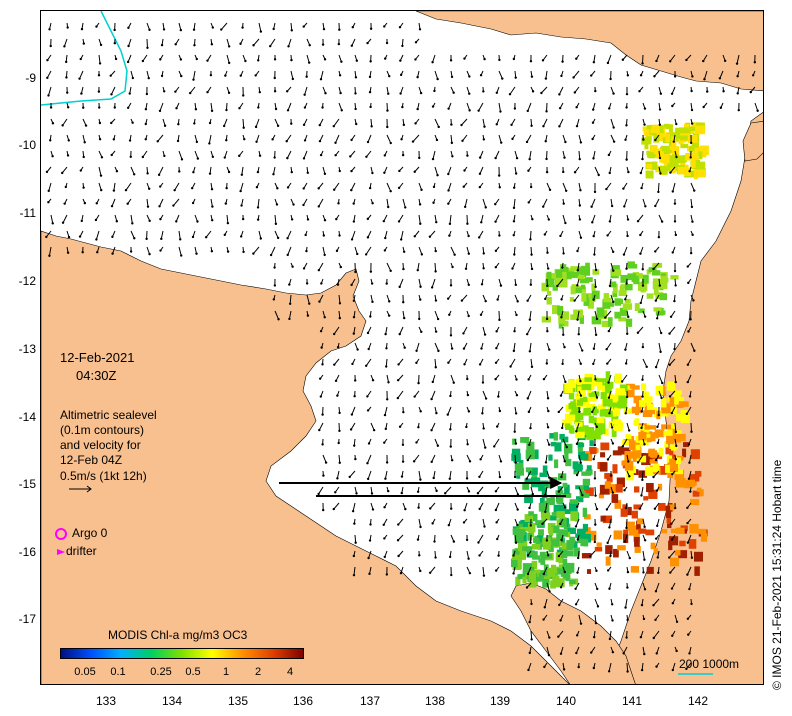  What do you see at coordinates (118, 672) in the screenshot?
I see `colorbar-tick: 0.1` at bounding box center [118, 672].